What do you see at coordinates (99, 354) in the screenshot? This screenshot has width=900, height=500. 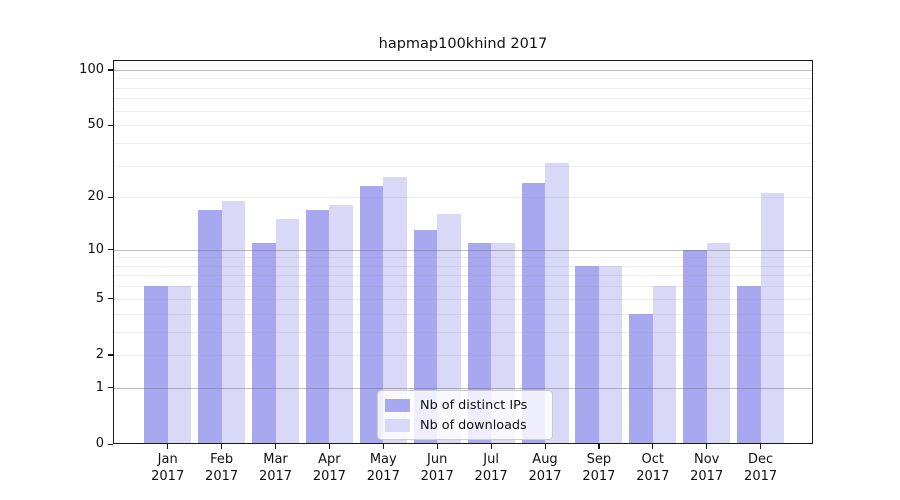 I see `y-tick-label-2: 2` at bounding box center [99, 354].